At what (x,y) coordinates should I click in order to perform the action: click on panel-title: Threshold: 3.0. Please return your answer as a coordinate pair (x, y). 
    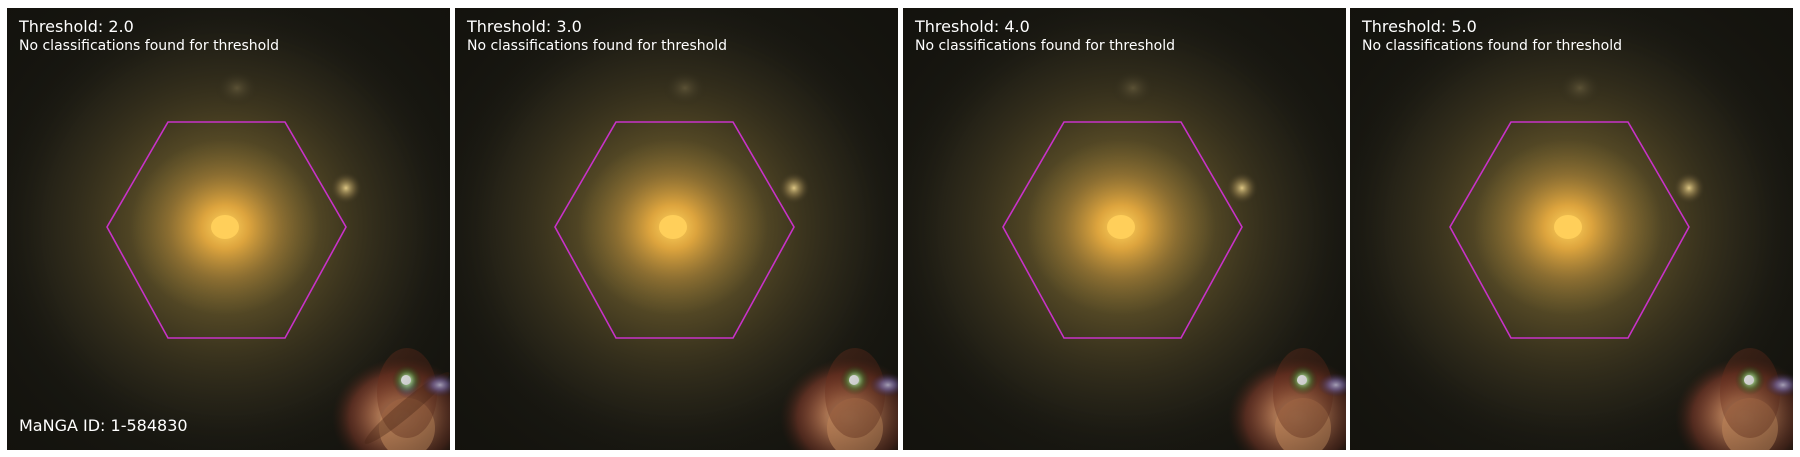
    Looking at the image, I should click on (524, 26).